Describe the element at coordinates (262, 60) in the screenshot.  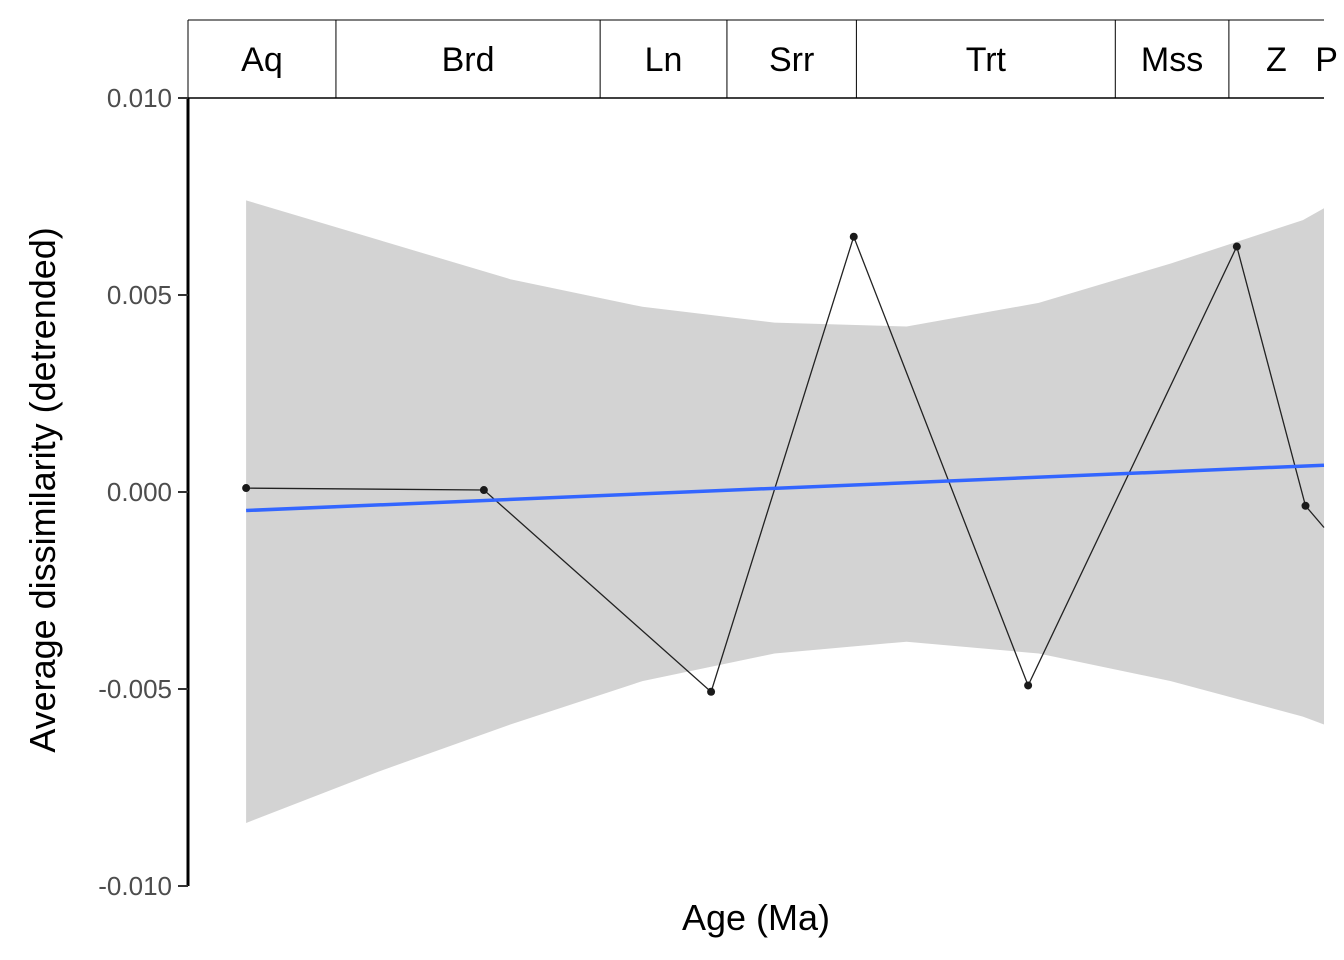
I see `stage-label: Aq` at that location.